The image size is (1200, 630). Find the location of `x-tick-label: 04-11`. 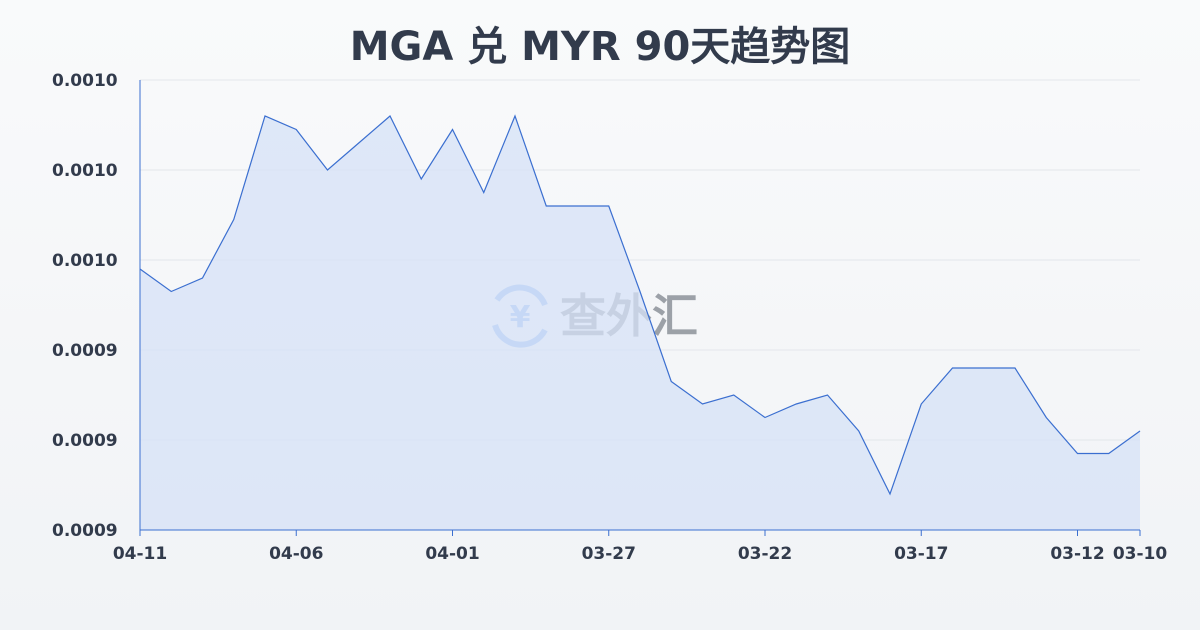

x-tick-label: 04-11 is located at coordinates (140, 554).